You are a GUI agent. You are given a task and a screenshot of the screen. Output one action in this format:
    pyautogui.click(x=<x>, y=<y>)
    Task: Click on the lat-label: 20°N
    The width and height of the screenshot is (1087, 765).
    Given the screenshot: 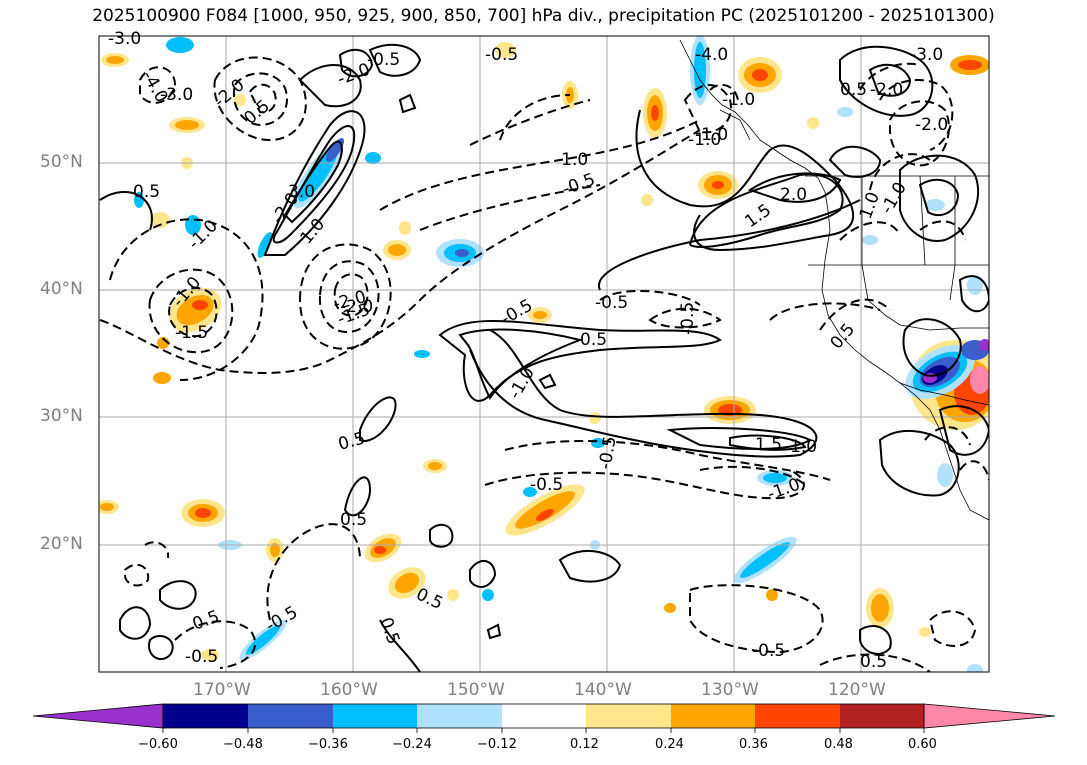 What is the action you would take?
    pyautogui.click(x=61, y=544)
    